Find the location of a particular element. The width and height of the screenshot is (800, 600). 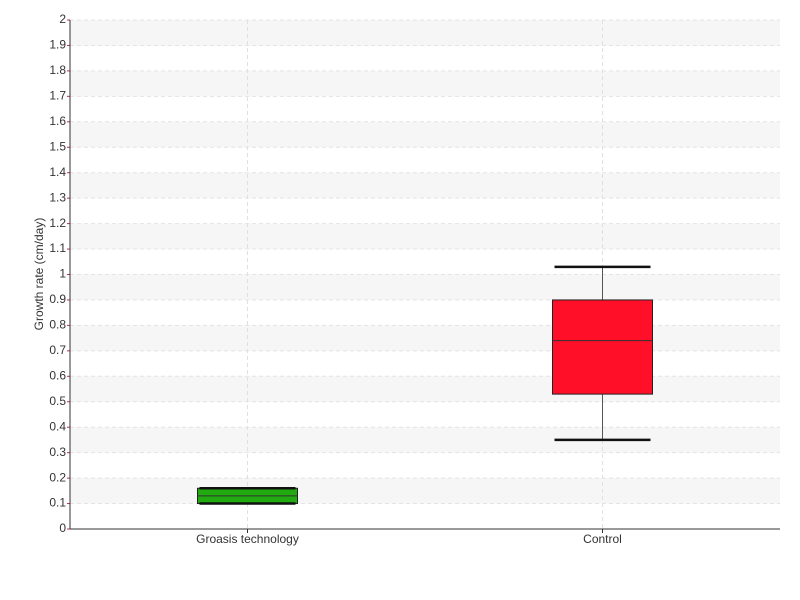

y-tick-label: 1.8 is located at coordinates (57, 70).